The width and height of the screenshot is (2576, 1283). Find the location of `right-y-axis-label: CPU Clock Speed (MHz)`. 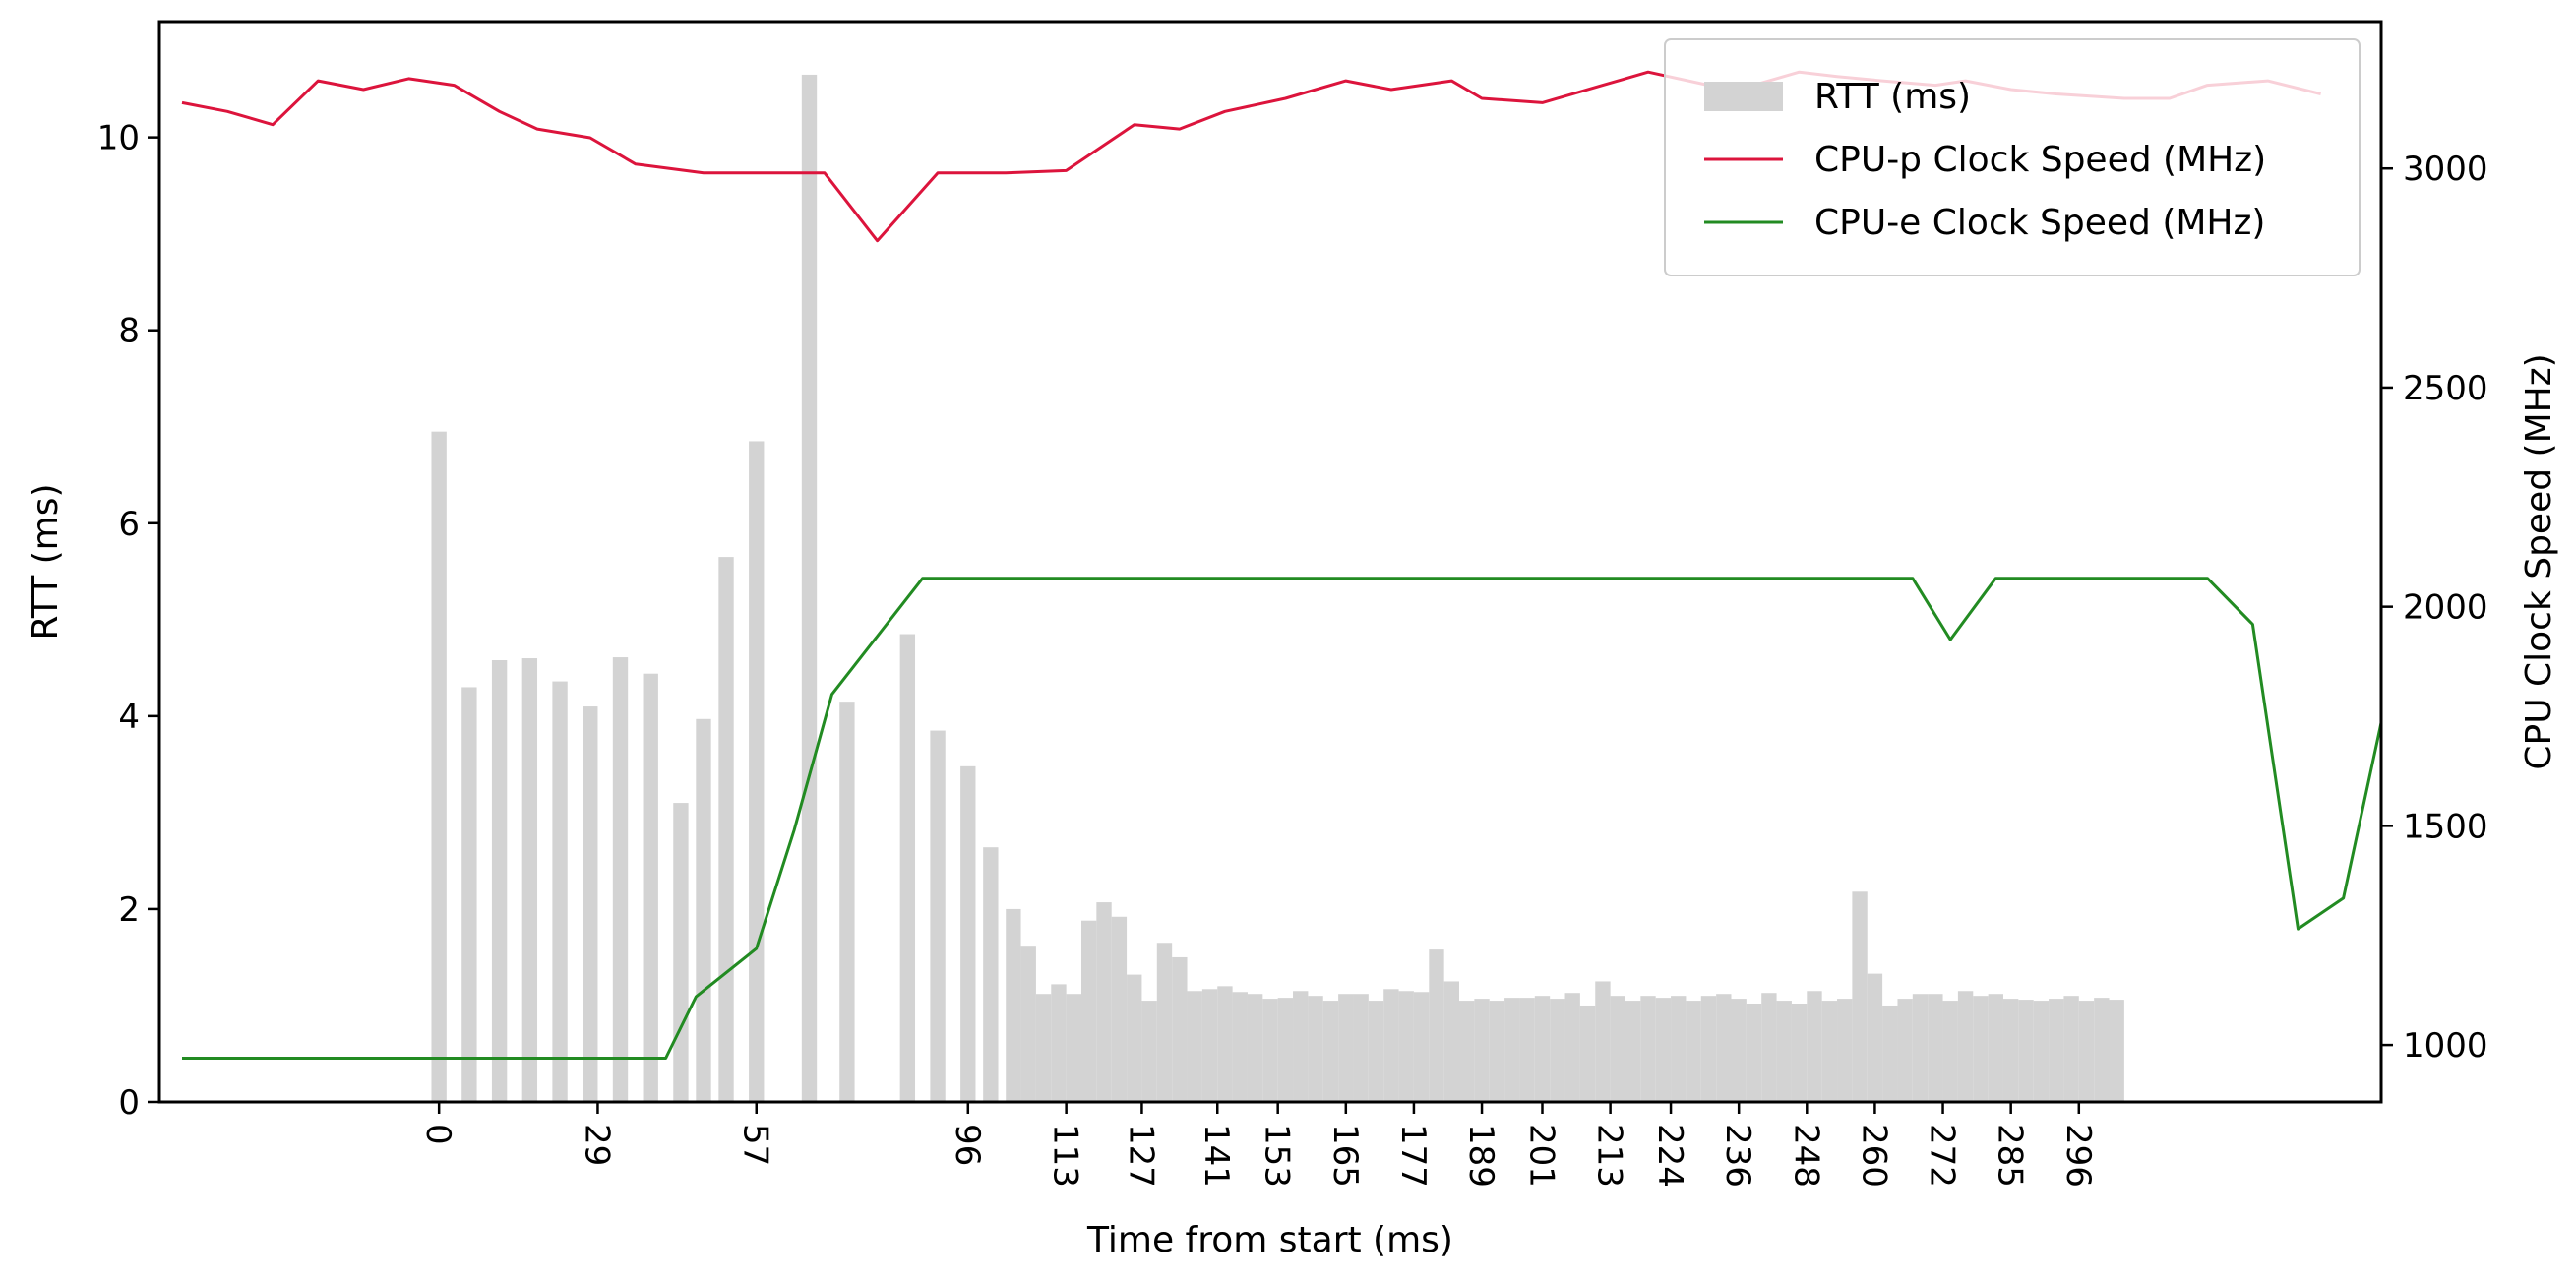

right-y-axis-label: CPU Clock Speed (MHz) is located at coordinates (2539, 561).